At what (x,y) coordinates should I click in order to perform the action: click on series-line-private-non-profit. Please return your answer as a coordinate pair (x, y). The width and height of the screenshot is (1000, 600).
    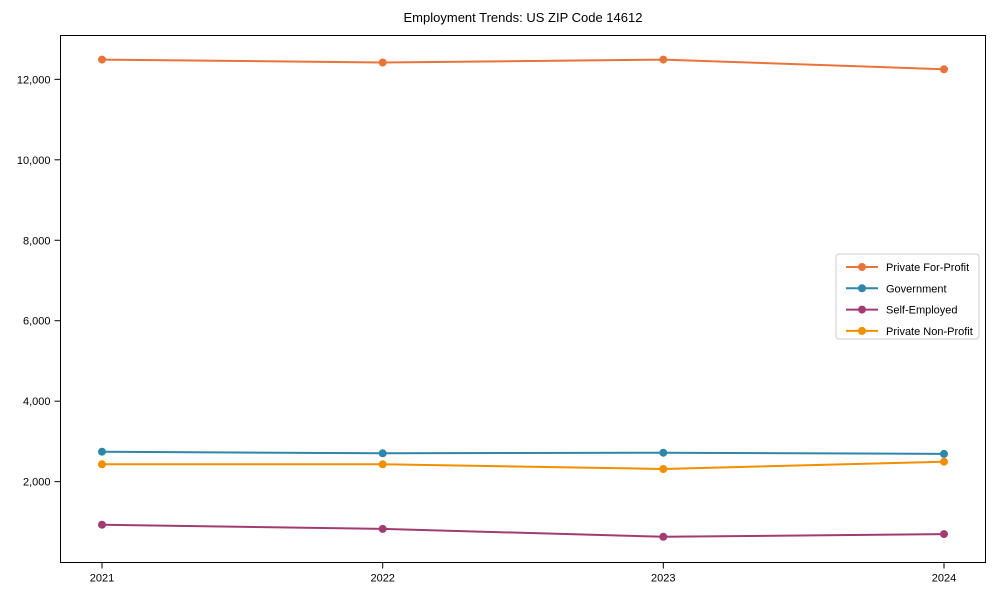
    Looking at the image, I should click on (523, 465).